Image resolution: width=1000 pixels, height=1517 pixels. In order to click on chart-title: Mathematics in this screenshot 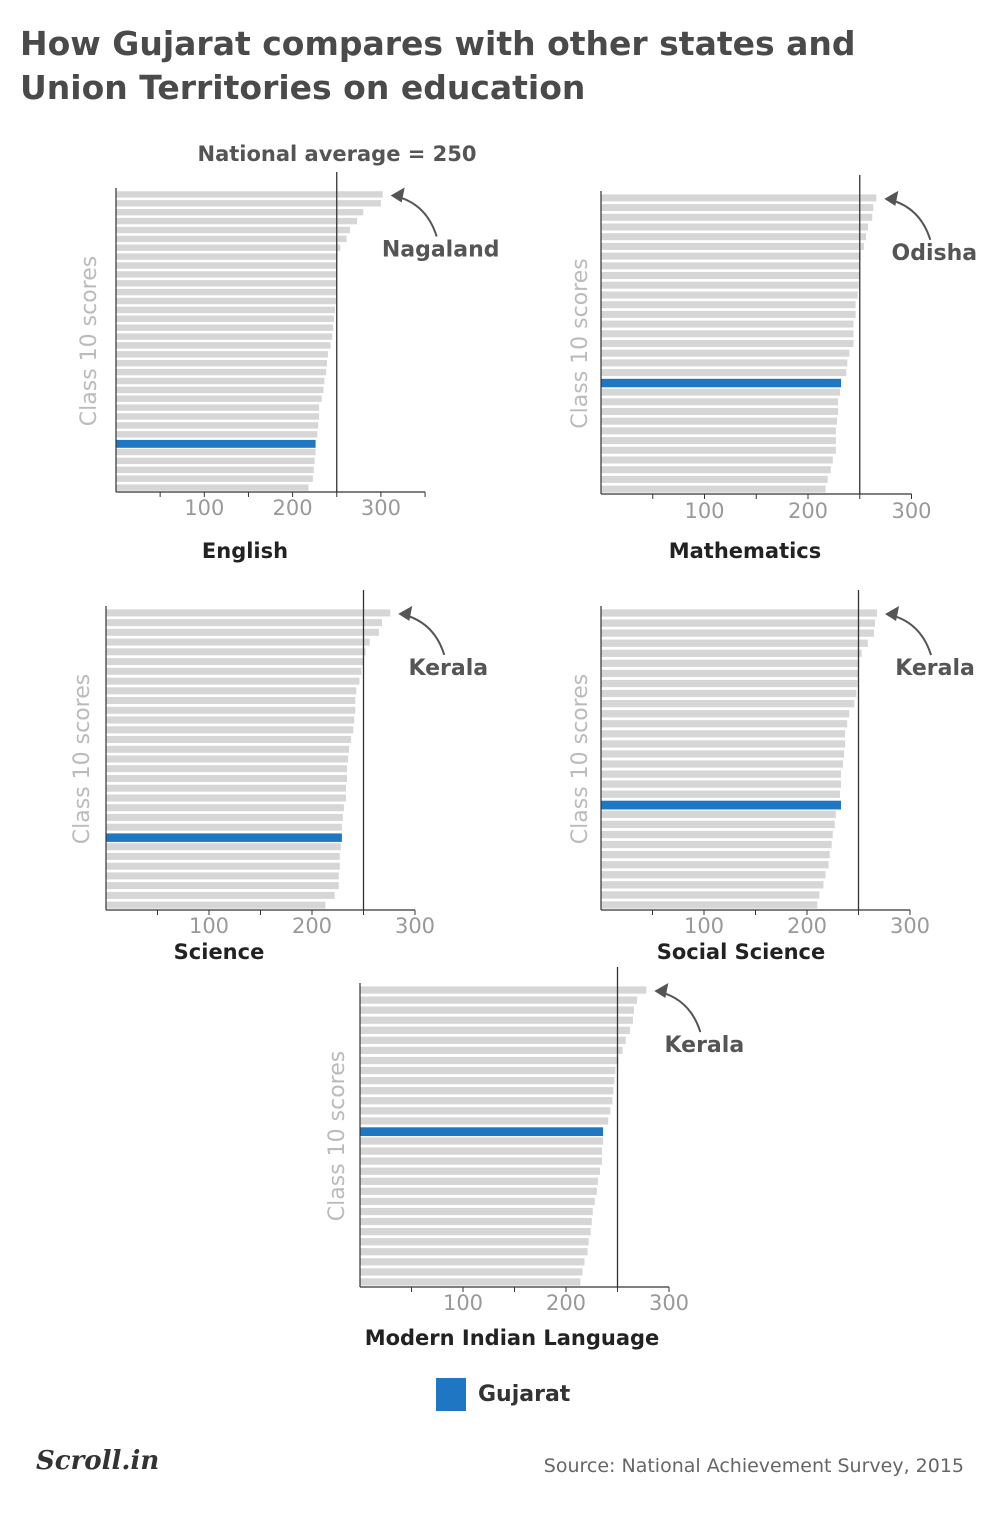, I will do `click(745, 551)`.